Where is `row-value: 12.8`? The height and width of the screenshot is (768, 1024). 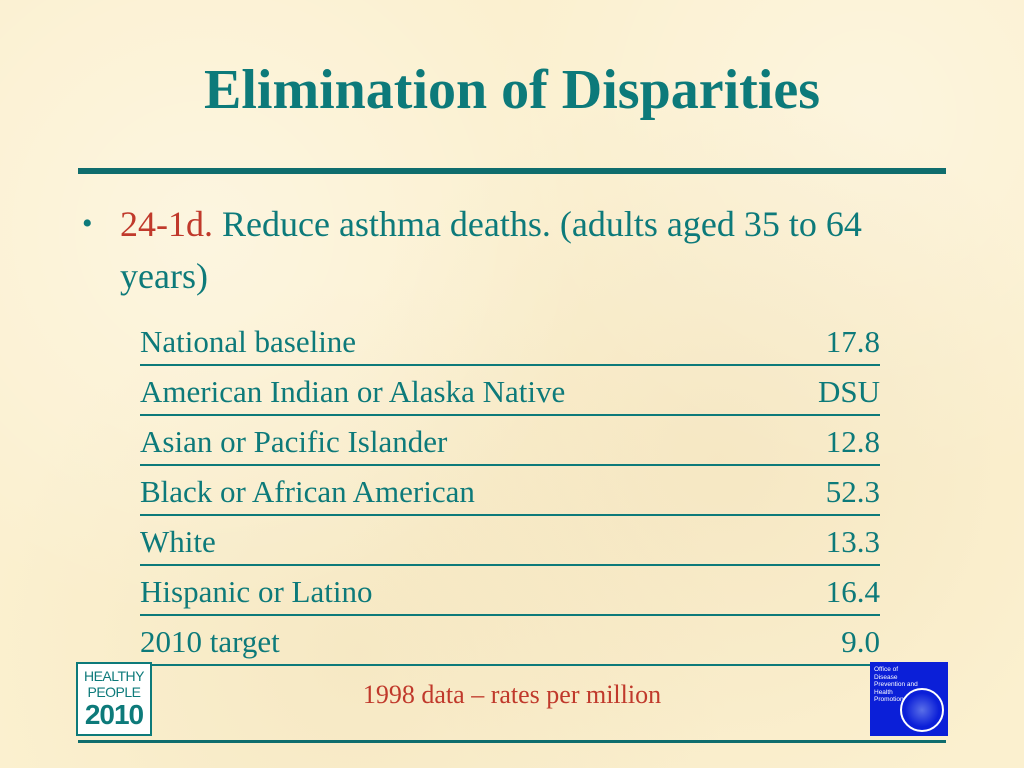
row-value: 12.8 is located at coordinates (852, 441).